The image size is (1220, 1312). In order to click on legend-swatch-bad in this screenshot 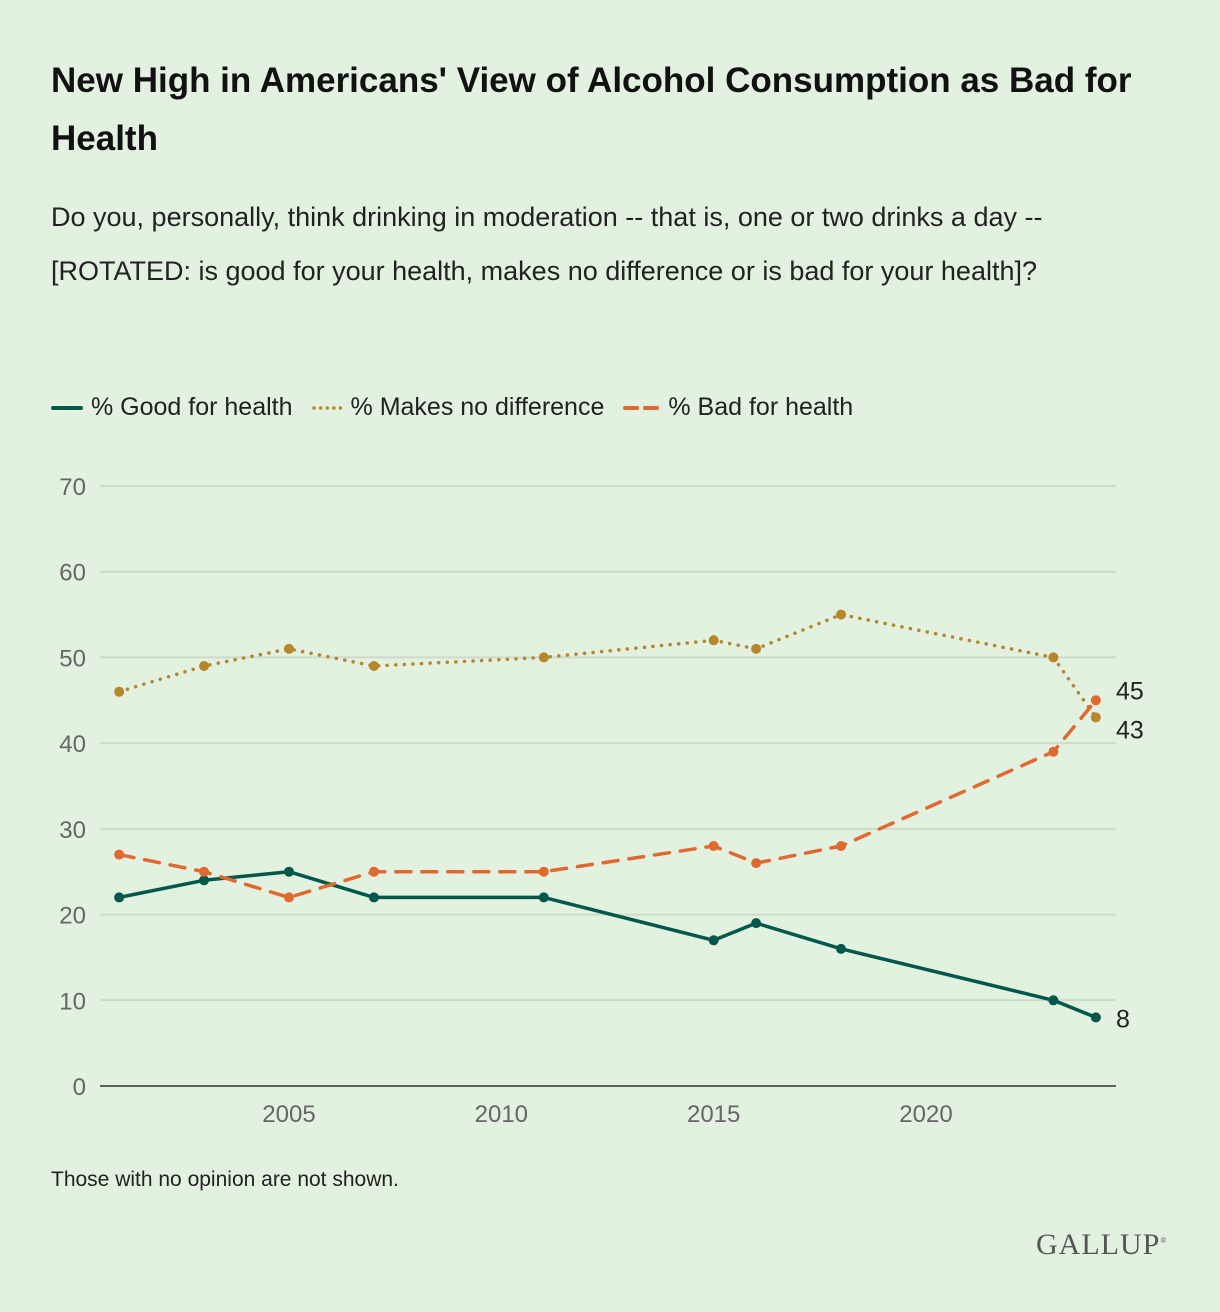, I will do `click(642, 407)`.